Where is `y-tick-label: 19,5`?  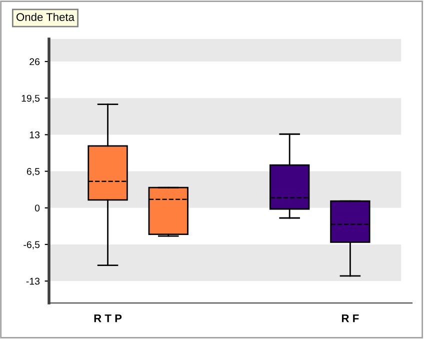
y-tick-label: 19,5 is located at coordinates (31, 98).